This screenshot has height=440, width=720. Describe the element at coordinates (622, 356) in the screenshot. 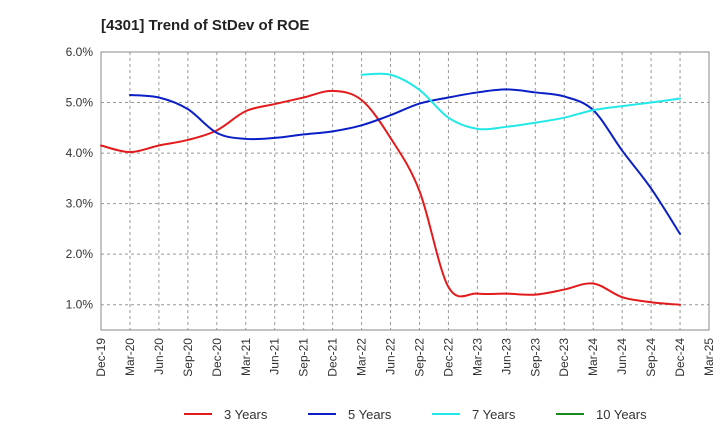

I see `x-tick-label: Jun-24` at that location.